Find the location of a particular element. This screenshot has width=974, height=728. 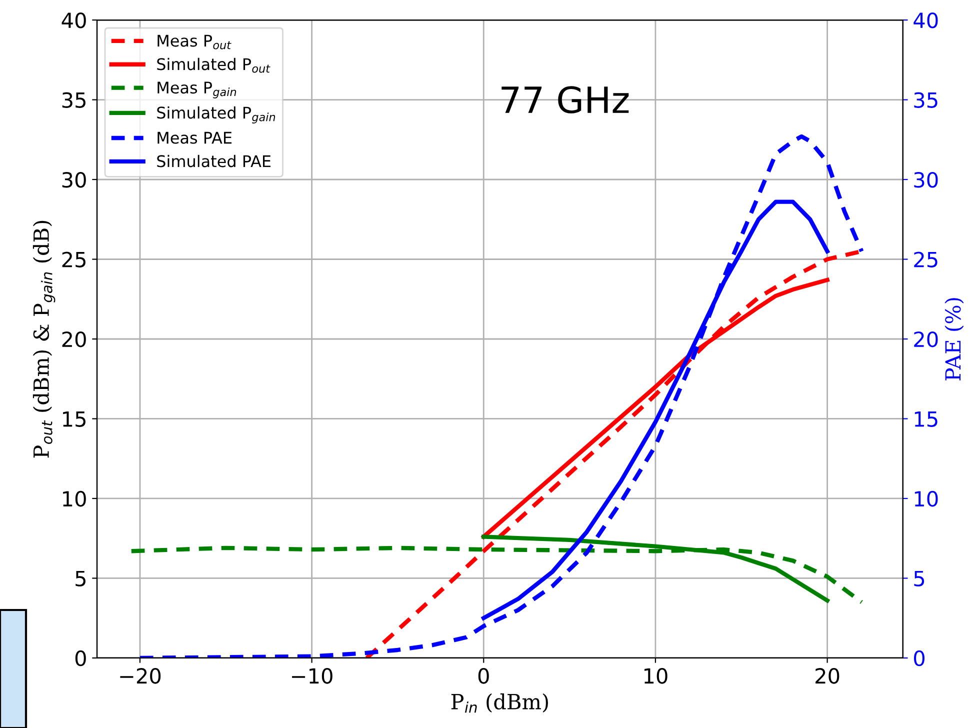

legend-label: Meas P$_{gain}$ is located at coordinates (197, 90).